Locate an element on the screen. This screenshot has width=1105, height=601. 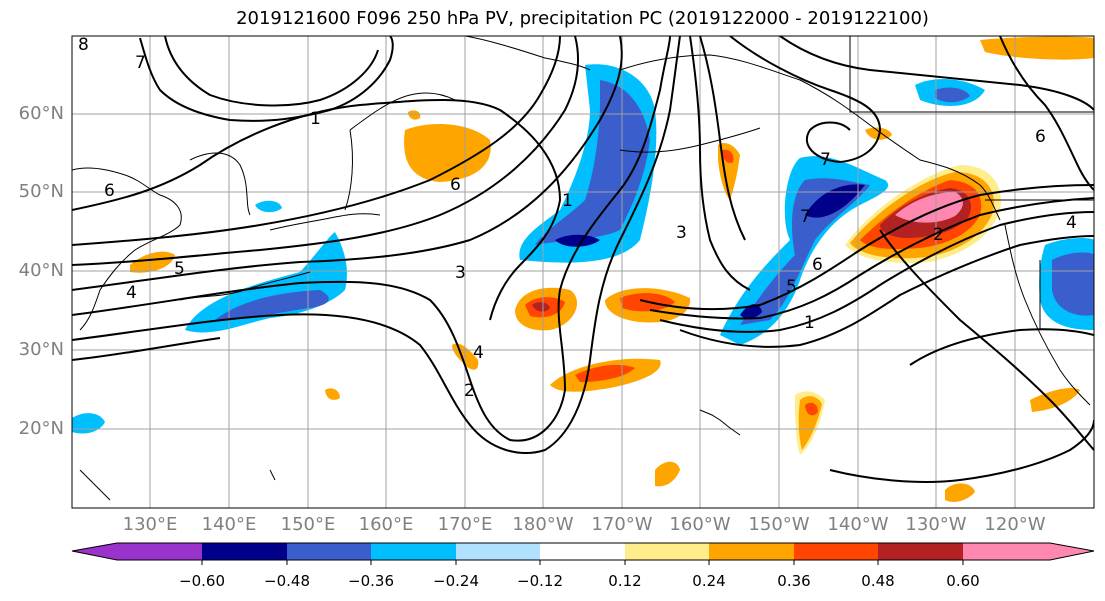
lat-label: 60°N is located at coordinates (41, 113).